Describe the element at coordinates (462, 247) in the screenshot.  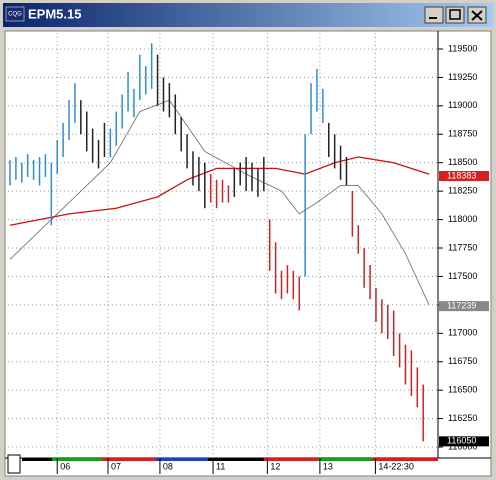
I see `y-tick-label: 117750` at that location.